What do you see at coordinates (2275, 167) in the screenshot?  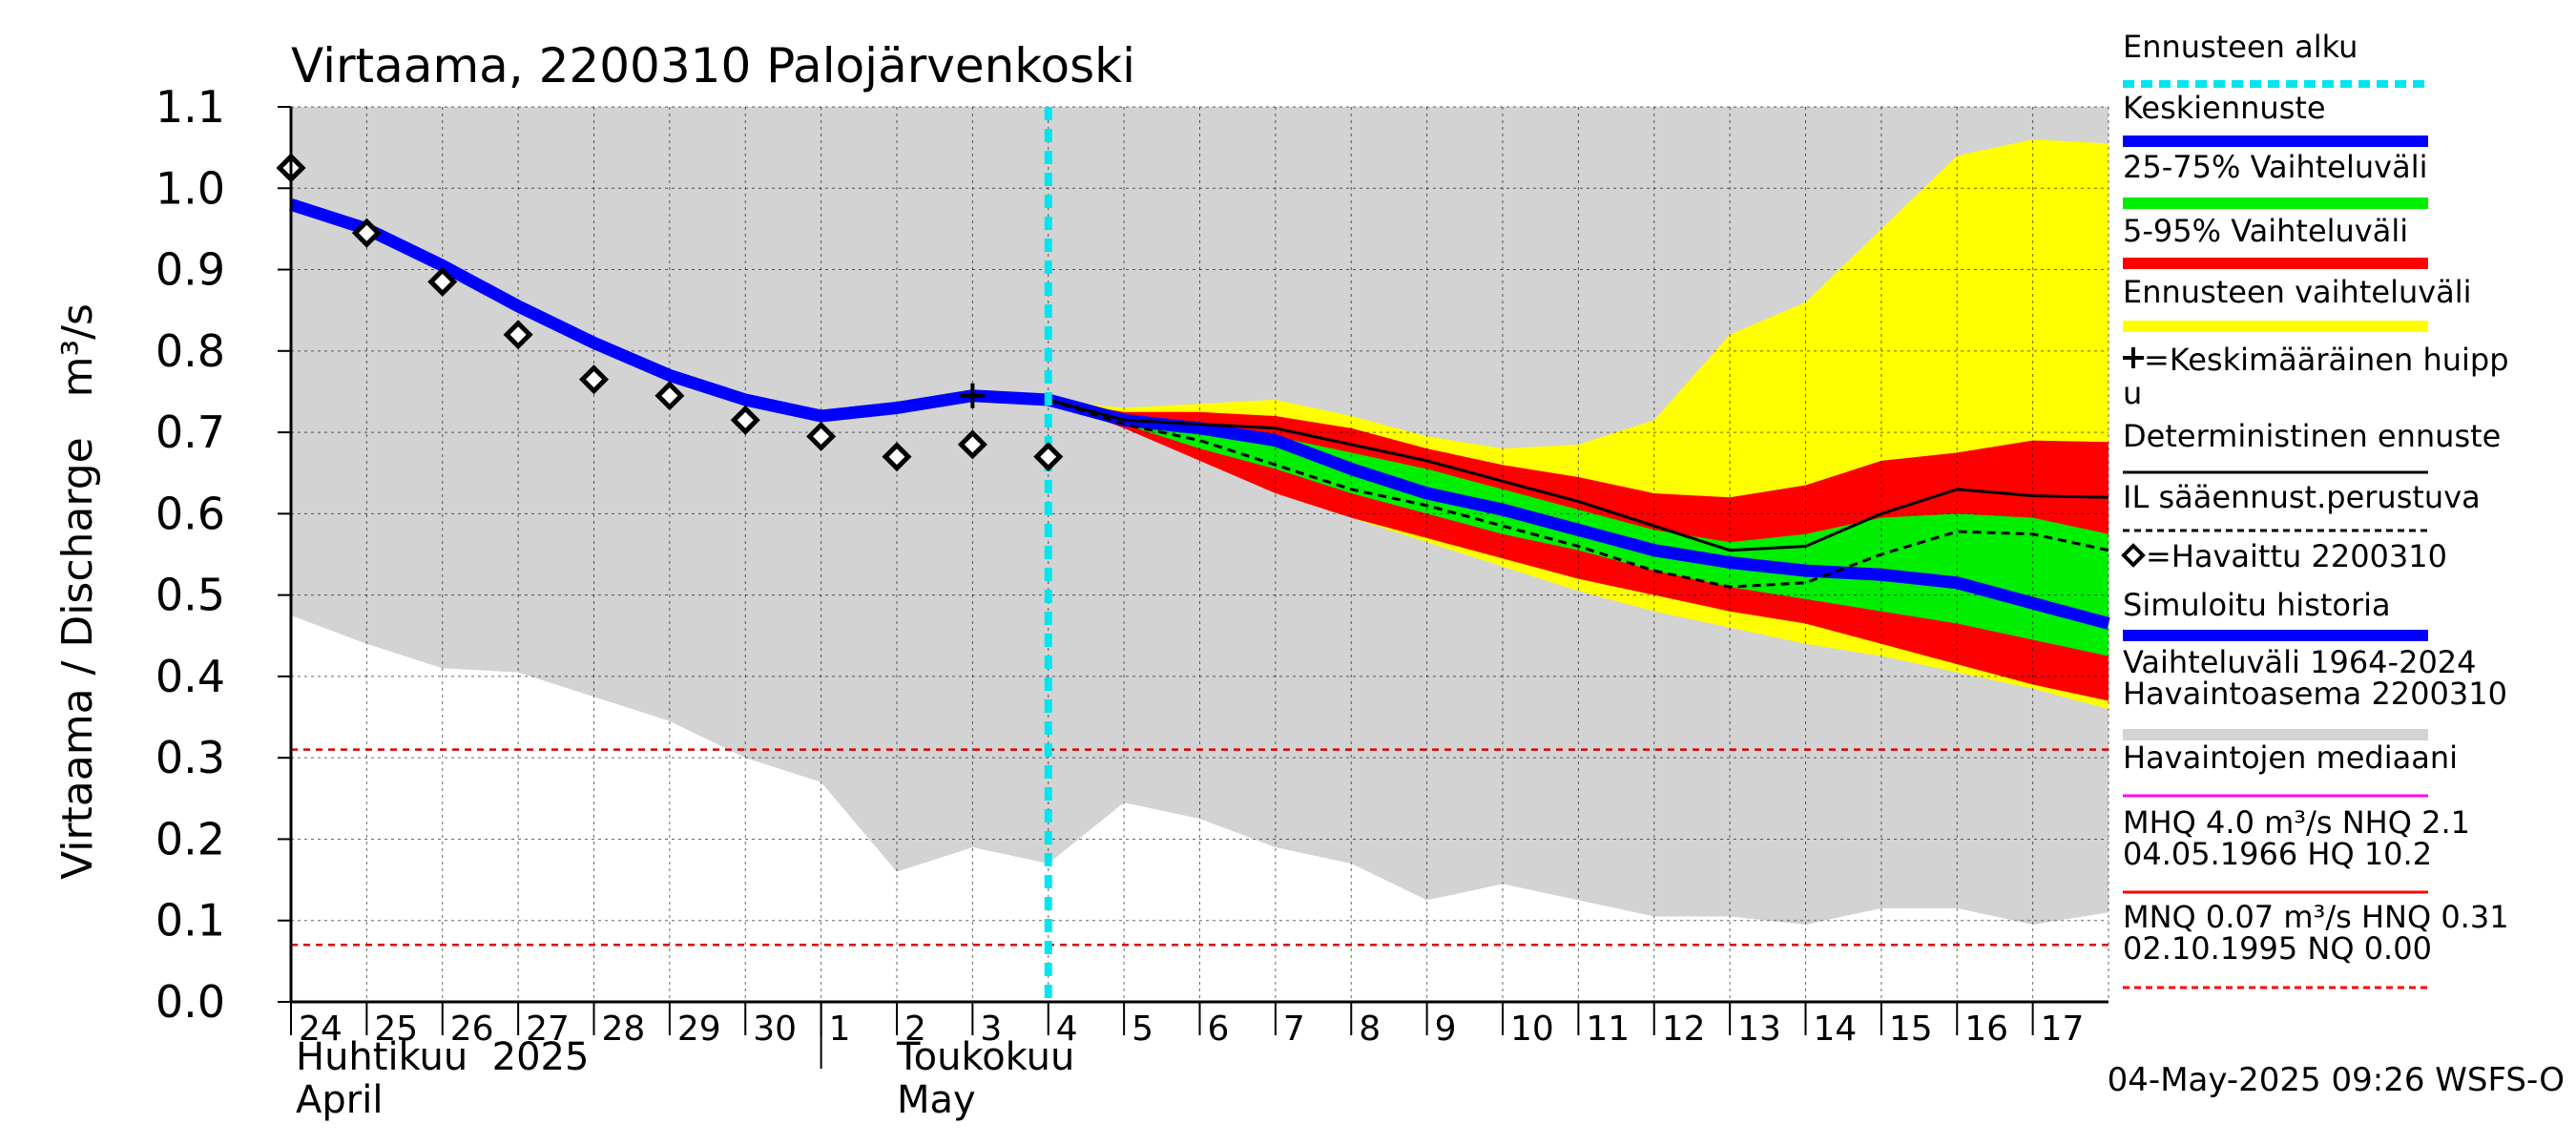 I see `legend-label: 25-75% Vaihteluväli` at bounding box center [2275, 167].